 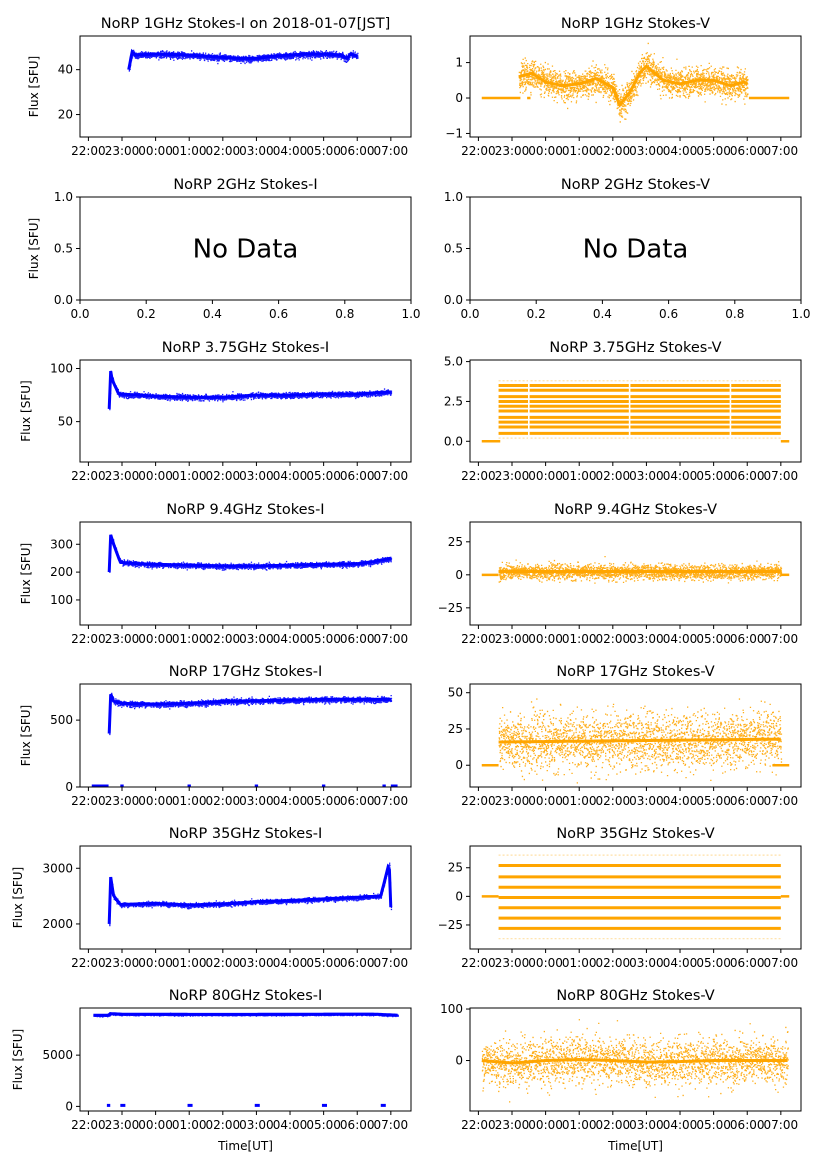 I want to click on subplot-title: NoRP 2GHz Stokes-I, so click(x=245, y=185).